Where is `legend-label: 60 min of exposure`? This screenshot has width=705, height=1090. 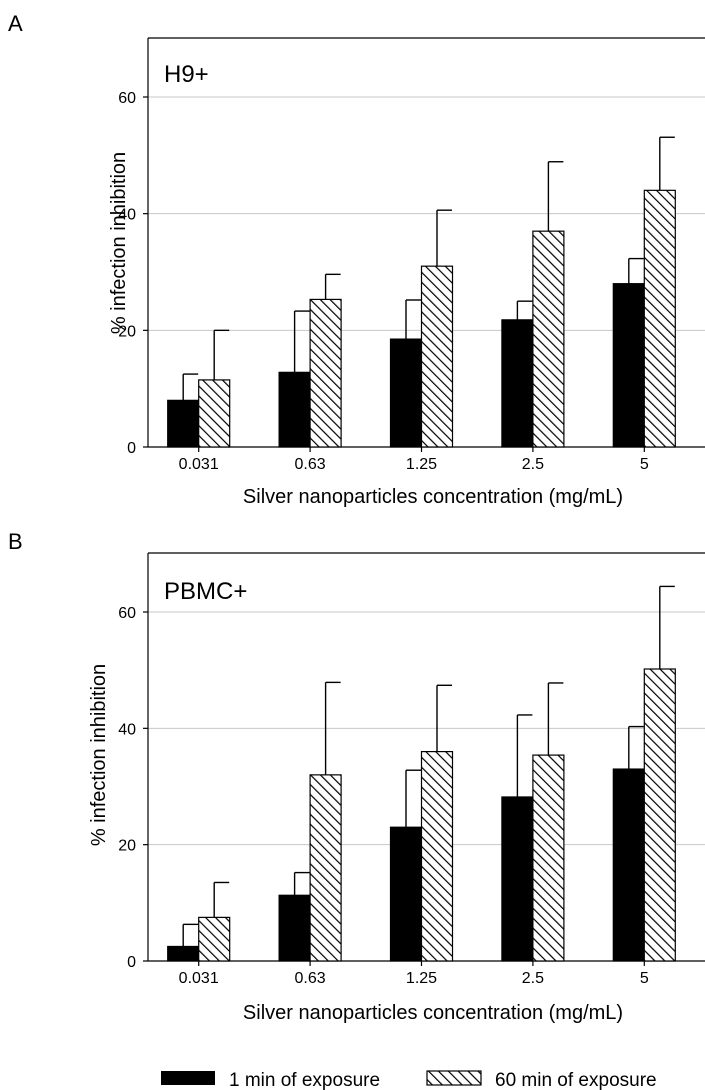
legend-label: 60 min of exposure is located at coordinates (576, 1080).